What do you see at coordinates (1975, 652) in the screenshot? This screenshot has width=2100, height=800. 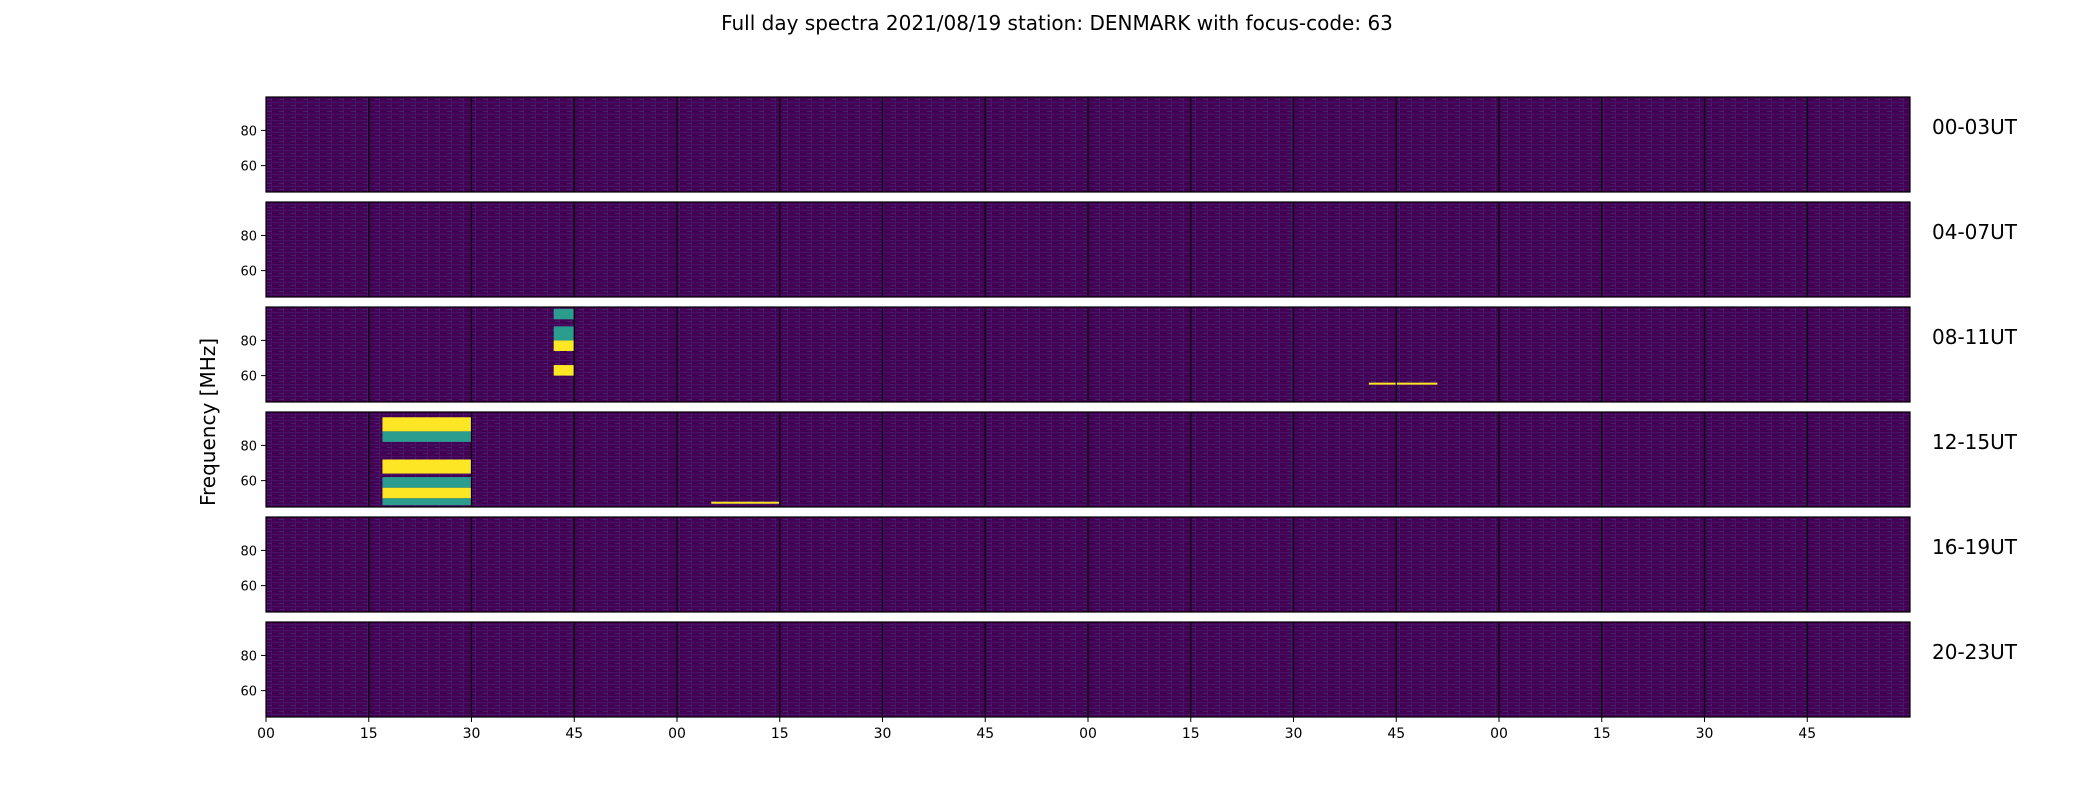 I see `row-time-label: 20-23UT` at bounding box center [1975, 652].